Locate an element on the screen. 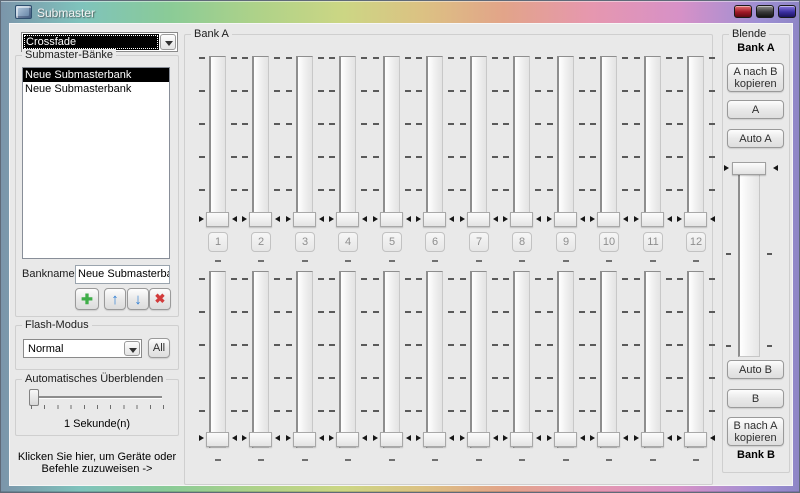 The image size is (800, 493). channel-button-12: 12 is located at coordinates (696, 242).